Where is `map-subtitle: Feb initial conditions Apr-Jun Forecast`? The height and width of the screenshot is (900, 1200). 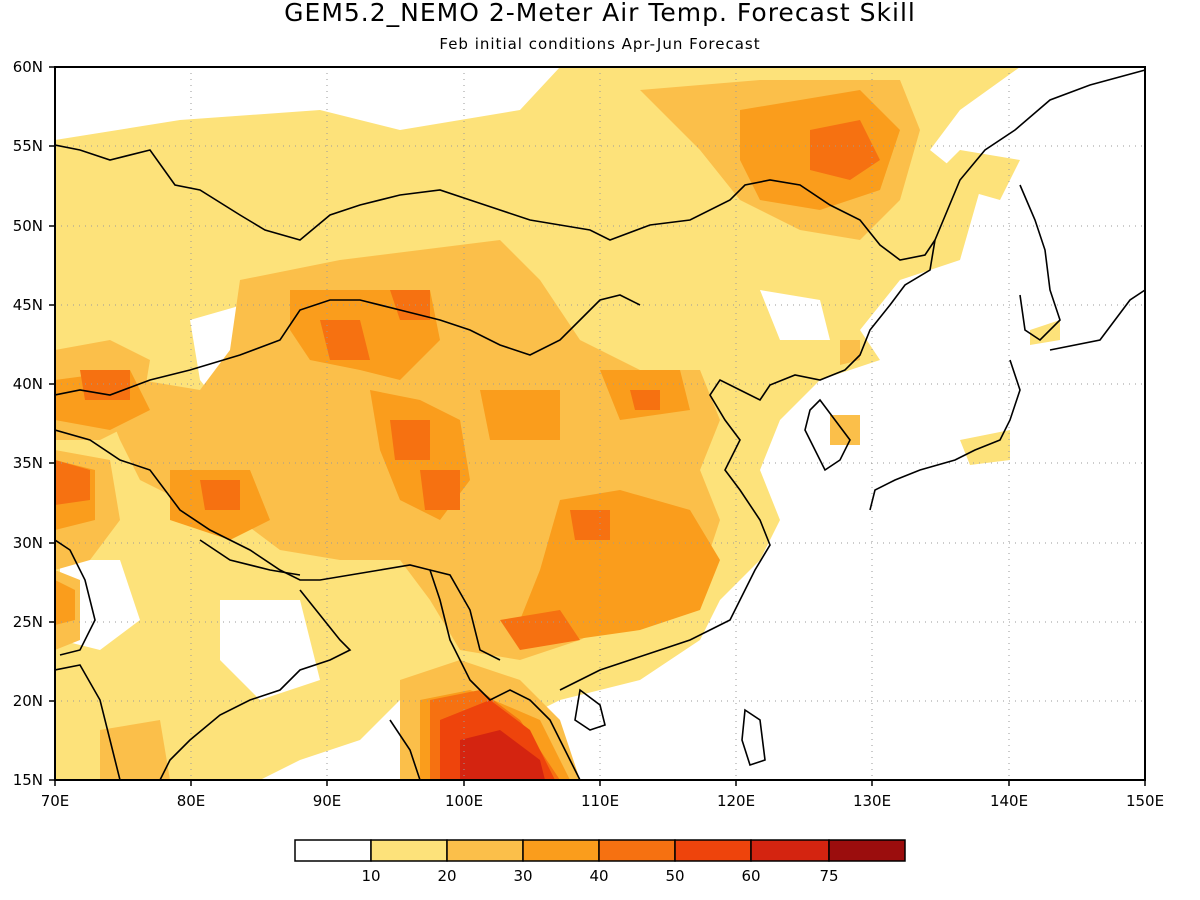
map-subtitle: Feb initial conditions Apr-Jun Forecast is located at coordinates (600, 44).